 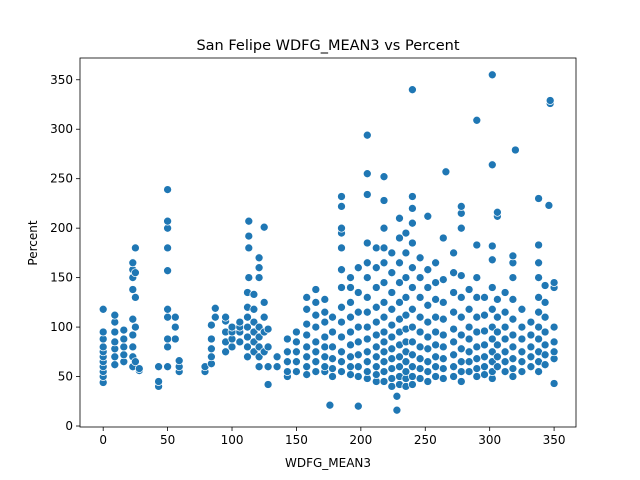 I want to click on y-tick-label: 150, so click(x=61, y=278).